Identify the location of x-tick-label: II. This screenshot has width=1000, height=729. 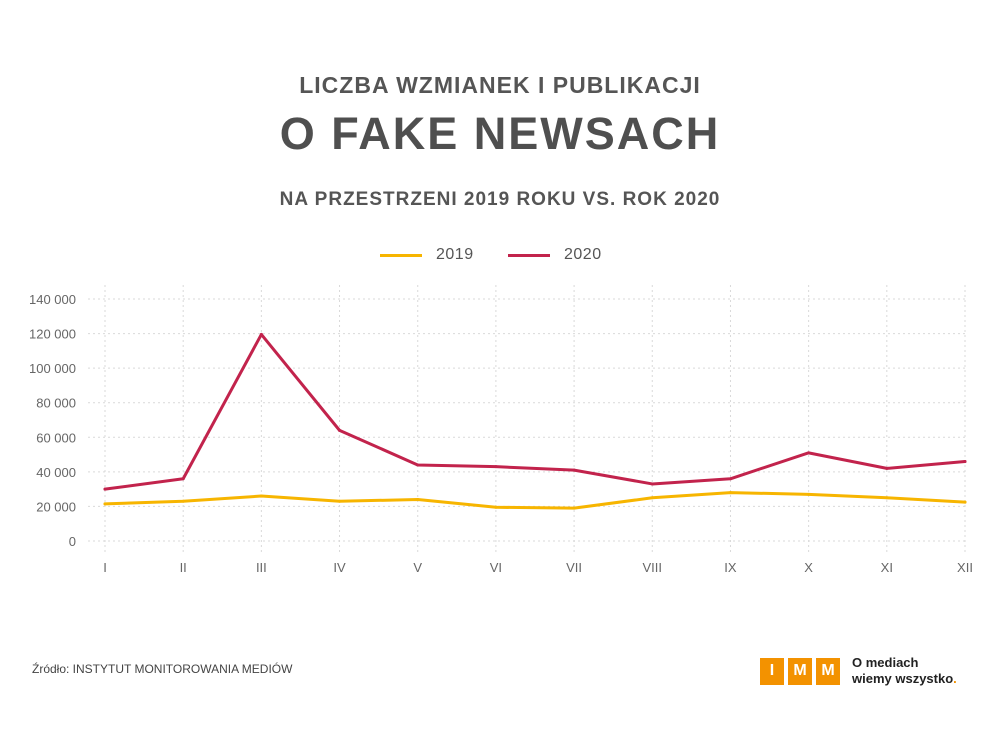
(183, 567).